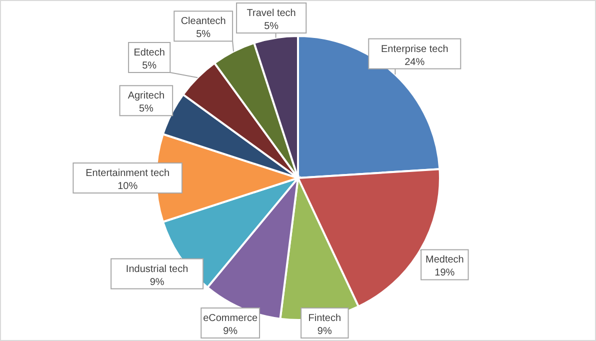  Describe the element at coordinates (414, 62) in the screenshot. I see `data-label: 24%` at that location.